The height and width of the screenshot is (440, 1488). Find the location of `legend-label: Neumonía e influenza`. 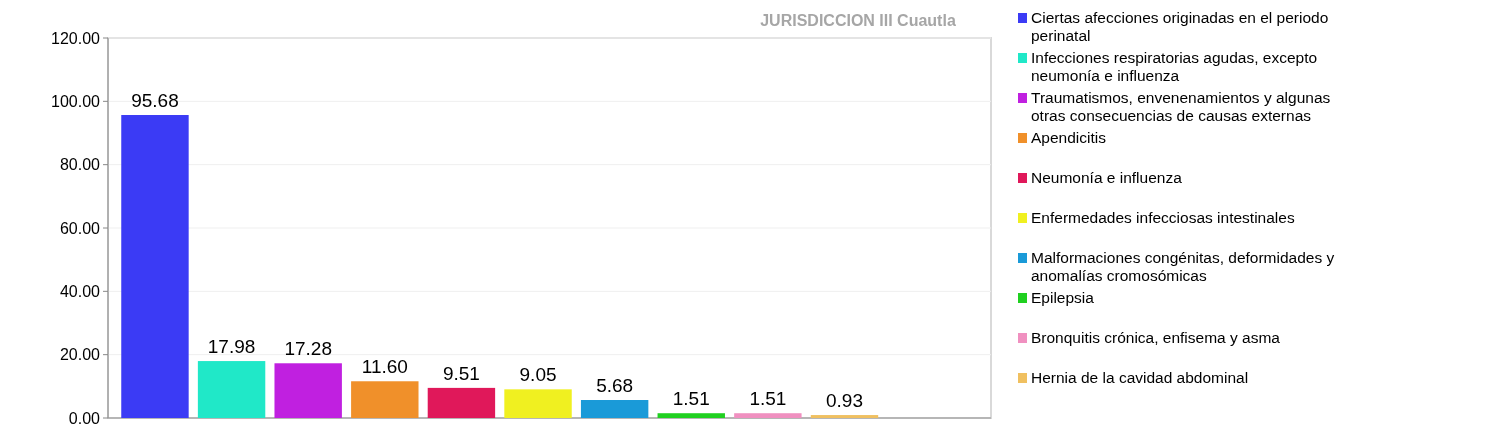

legend-label: Neumonía e influenza is located at coordinates (1107, 177).